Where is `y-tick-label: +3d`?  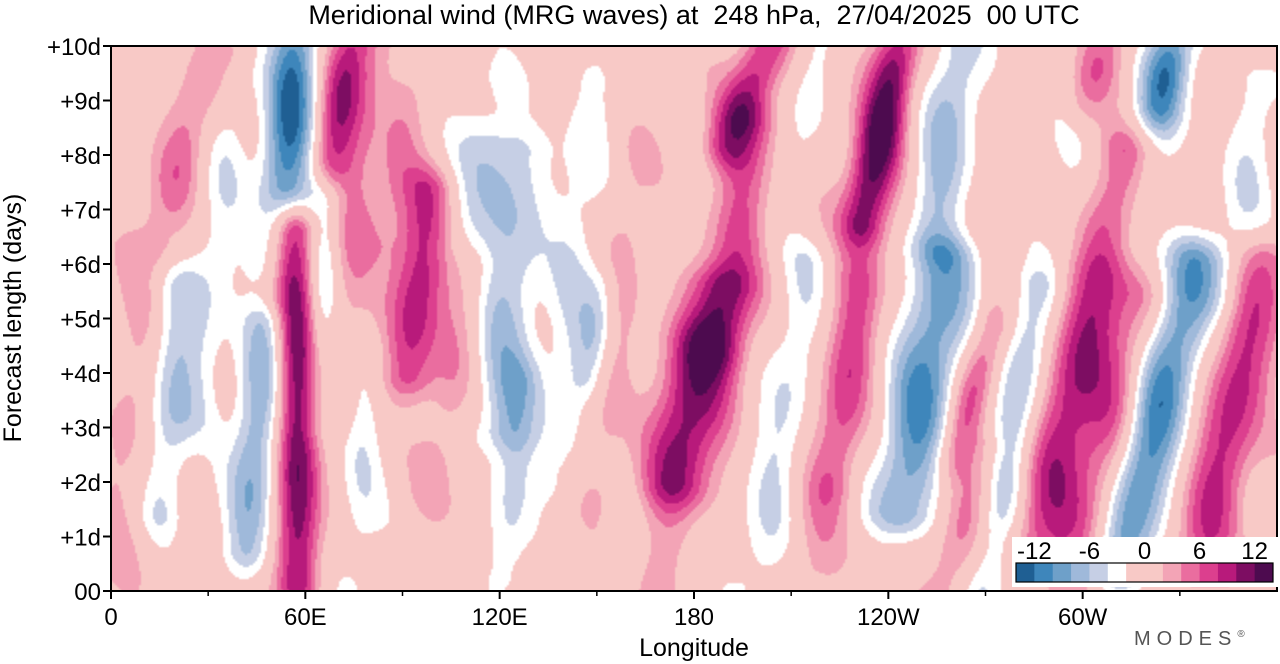 y-tick-label: +3d is located at coordinates (80, 429).